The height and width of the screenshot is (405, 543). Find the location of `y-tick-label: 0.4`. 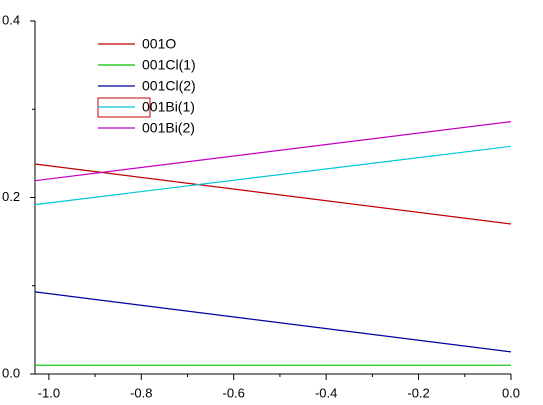

y-tick-label: 0.4 is located at coordinates (11, 19).